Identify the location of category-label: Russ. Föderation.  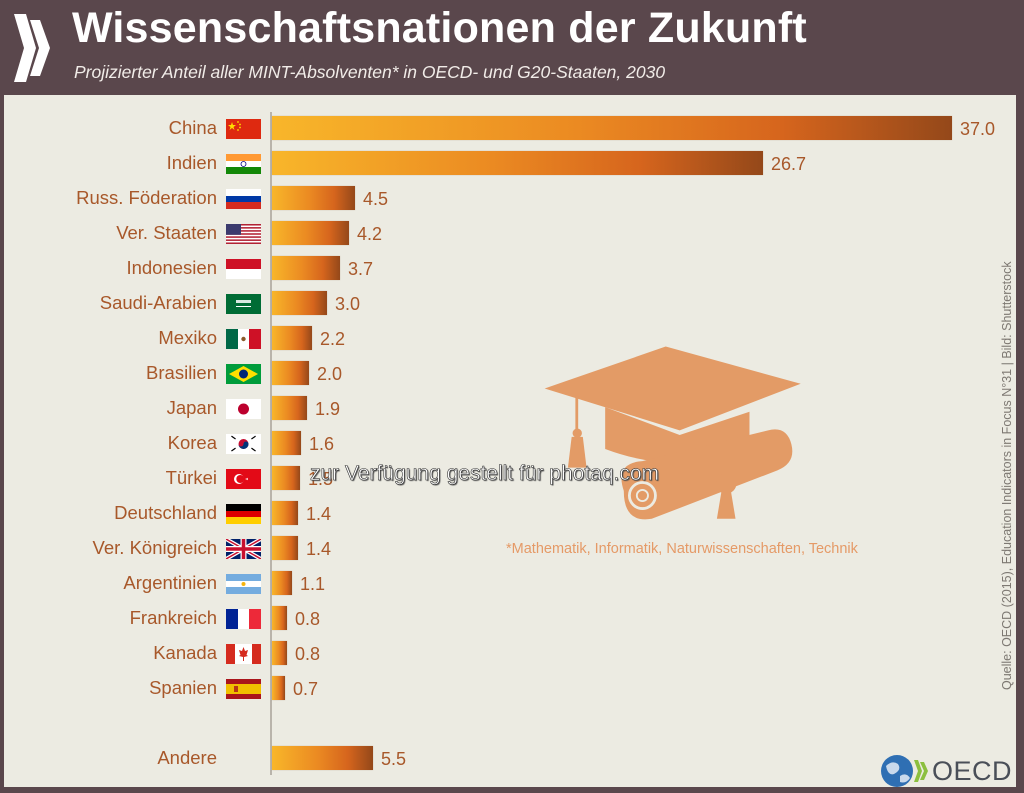
(146, 197).